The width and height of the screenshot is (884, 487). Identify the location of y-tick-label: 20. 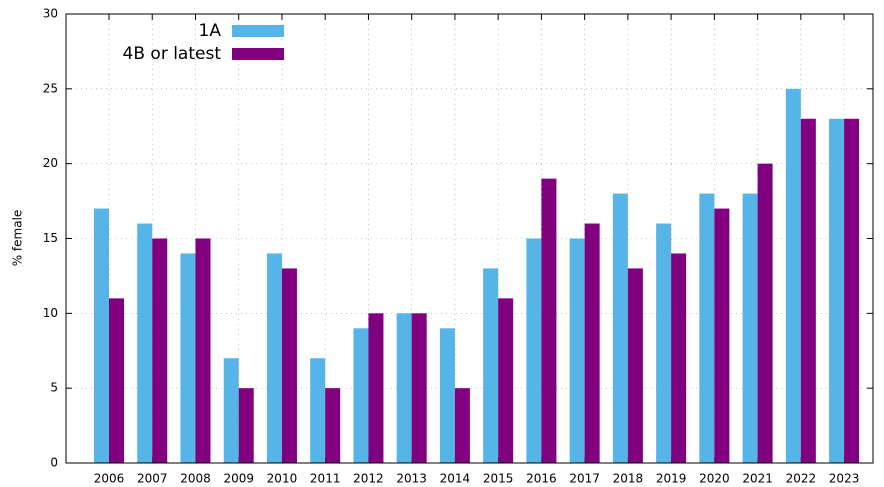
(50, 163).